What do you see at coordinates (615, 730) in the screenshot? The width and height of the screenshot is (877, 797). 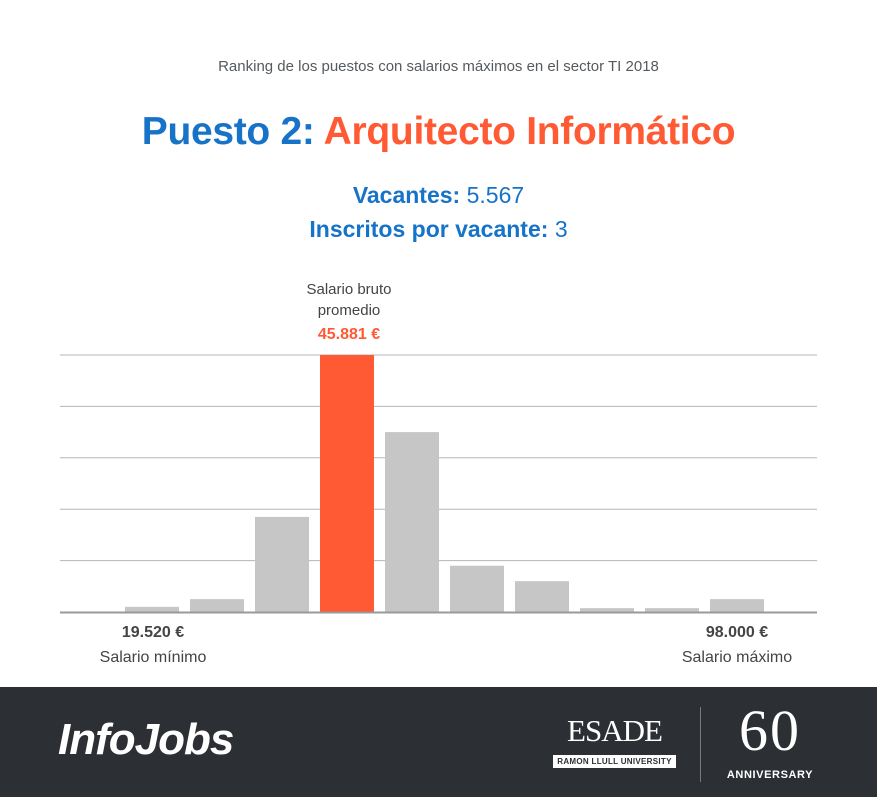 I see `esade-logo: ESADE` at bounding box center [615, 730].